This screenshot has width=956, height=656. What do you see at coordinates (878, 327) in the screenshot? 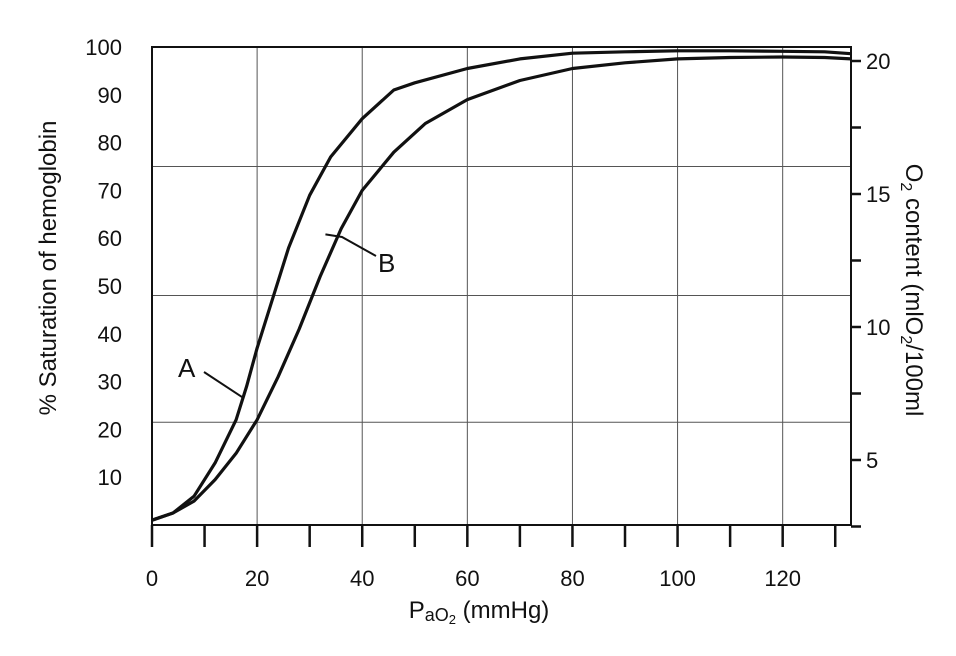
I see `y2-tick-label: 10` at bounding box center [878, 327].